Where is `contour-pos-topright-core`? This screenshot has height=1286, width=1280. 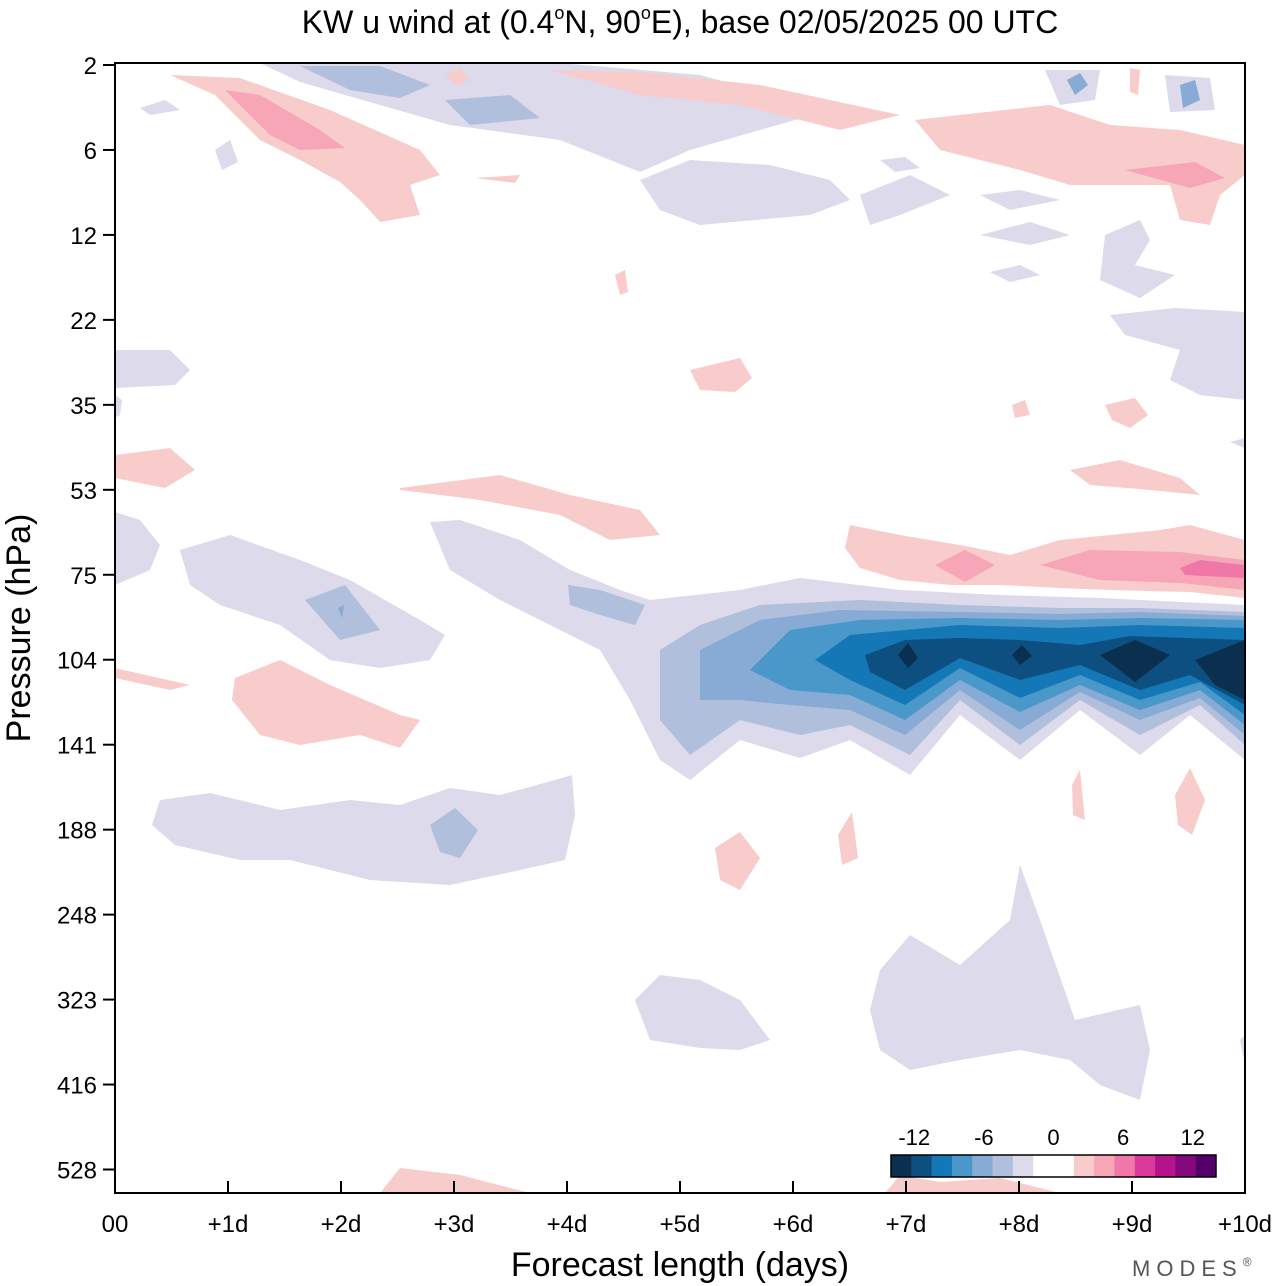
contour-pos-topright-core is located at coordinates (1175, 175).